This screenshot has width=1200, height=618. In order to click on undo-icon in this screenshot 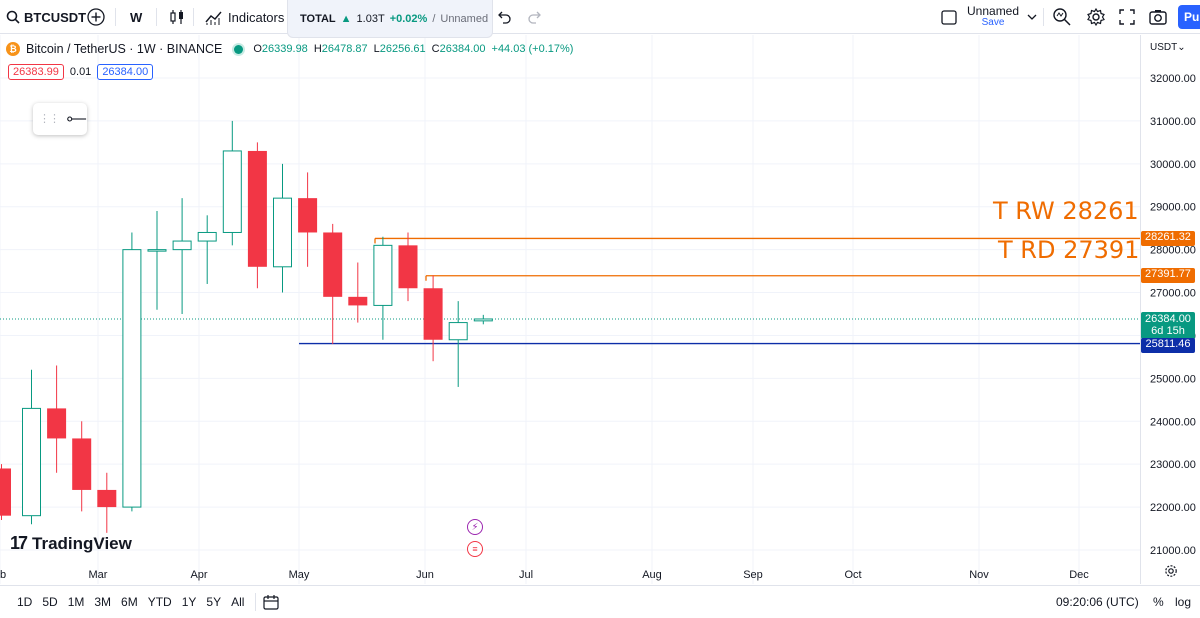, I will do `click(504, 17)`.